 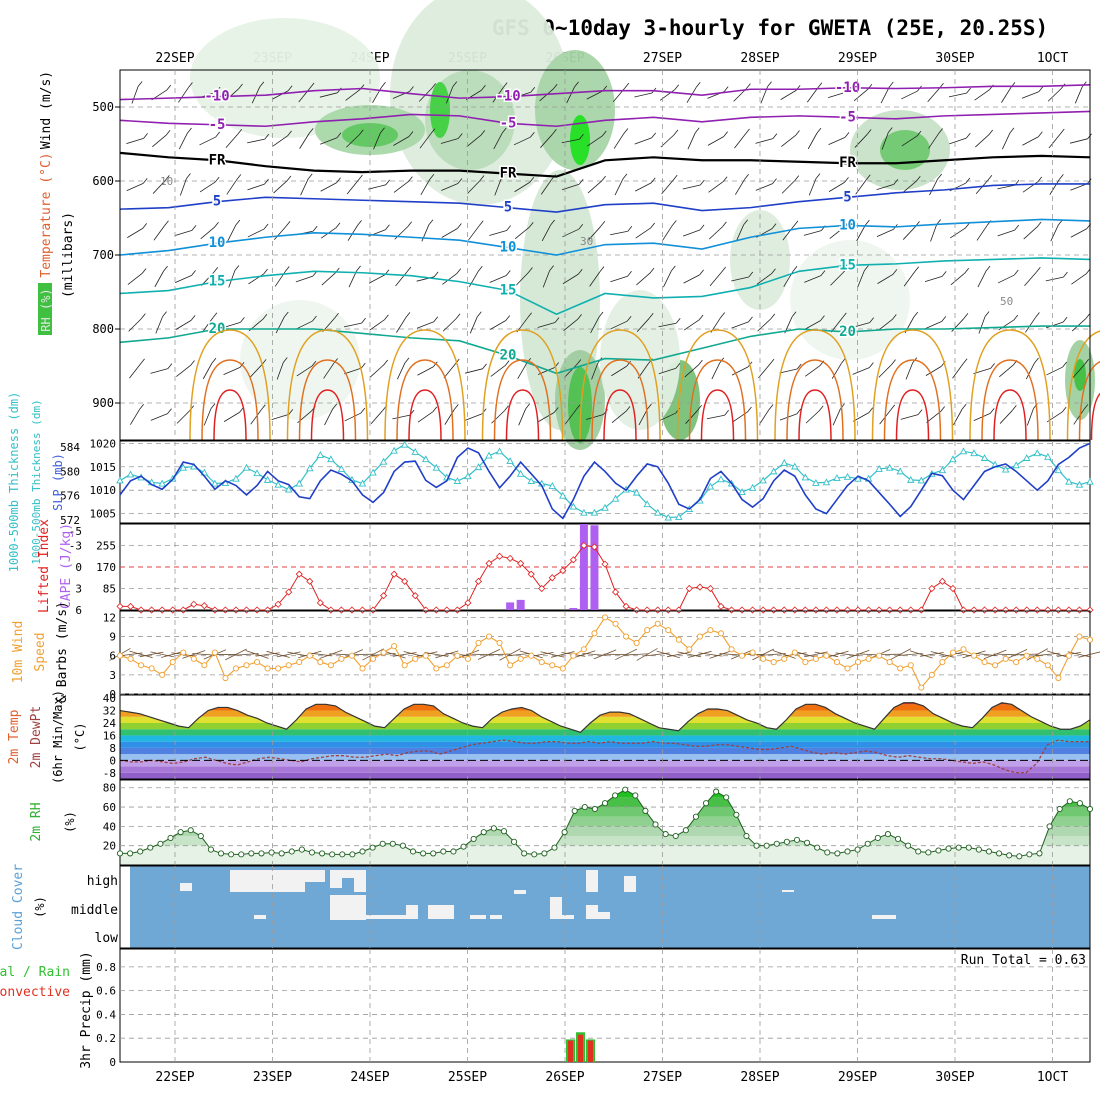 What do you see at coordinates (425, 415) in the screenshot?
I see `warm-isotherm` at bounding box center [425, 415].